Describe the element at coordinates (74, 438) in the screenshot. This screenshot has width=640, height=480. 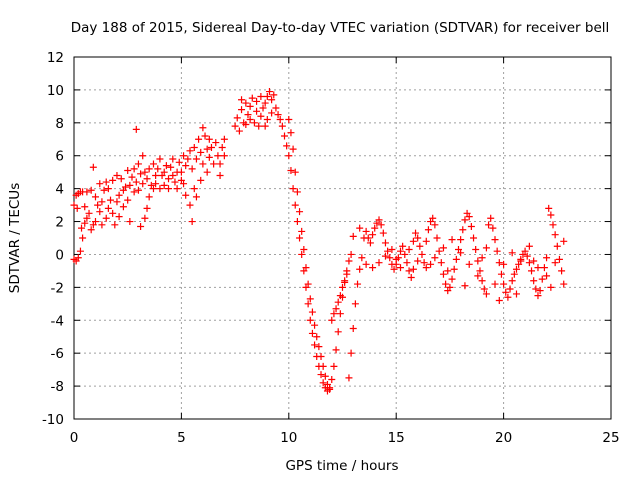
I see `x-tick-label: 0` at that location.